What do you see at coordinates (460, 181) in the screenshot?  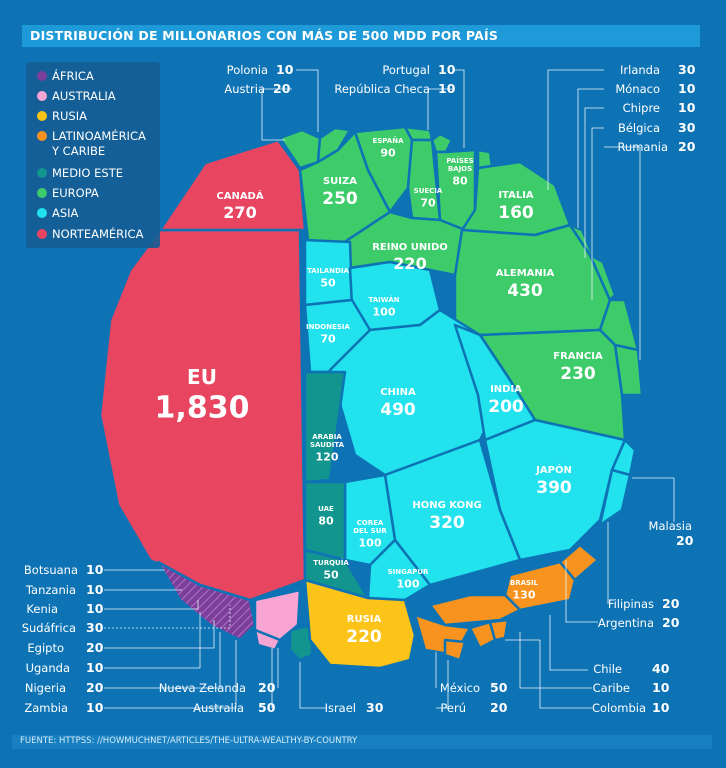 I see `cell-value-paises-bajos: 80` at bounding box center [460, 181].